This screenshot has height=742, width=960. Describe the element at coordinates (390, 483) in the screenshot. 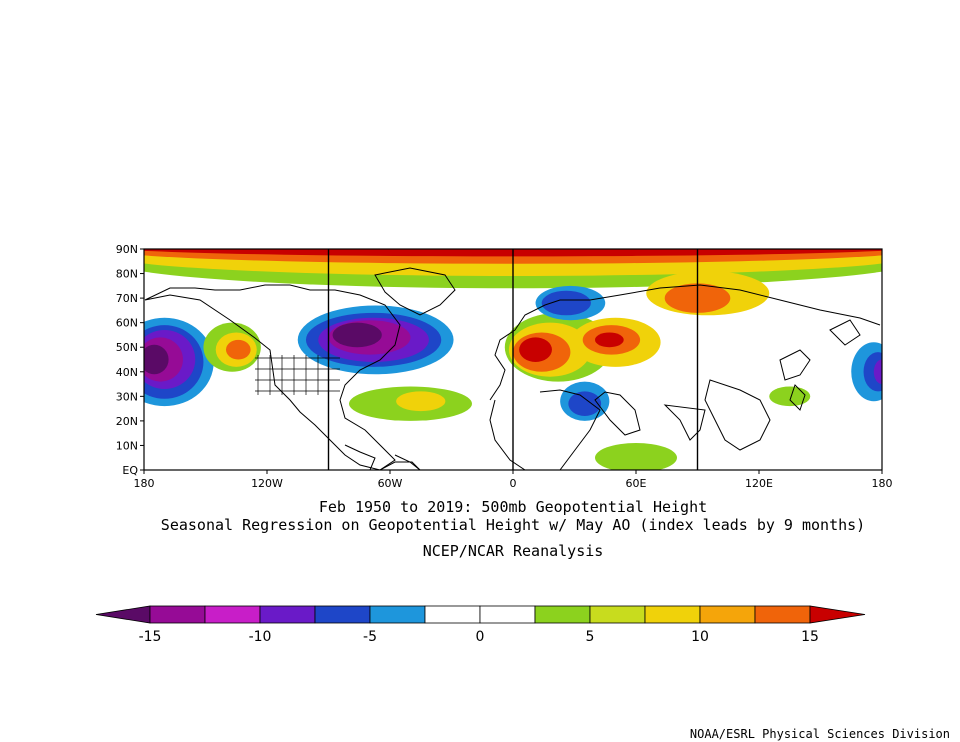

I see `lon-tick-label: 60W` at that location.